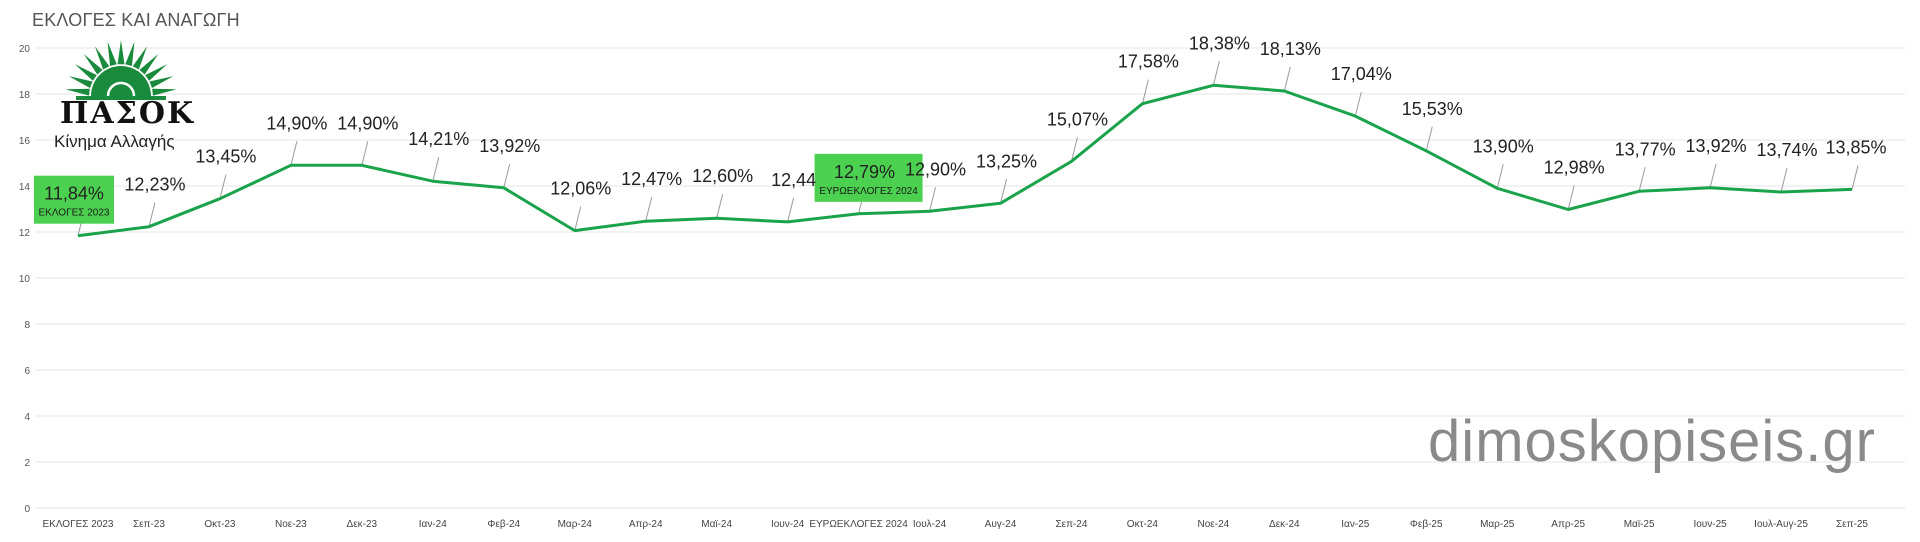 Image resolution: width=1920 pixels, height=542 pixels. What do you see at coordinates (1855, 147) in the screenshot?
I see `data-label: 13,85%` at bounding box center [1855, 147].